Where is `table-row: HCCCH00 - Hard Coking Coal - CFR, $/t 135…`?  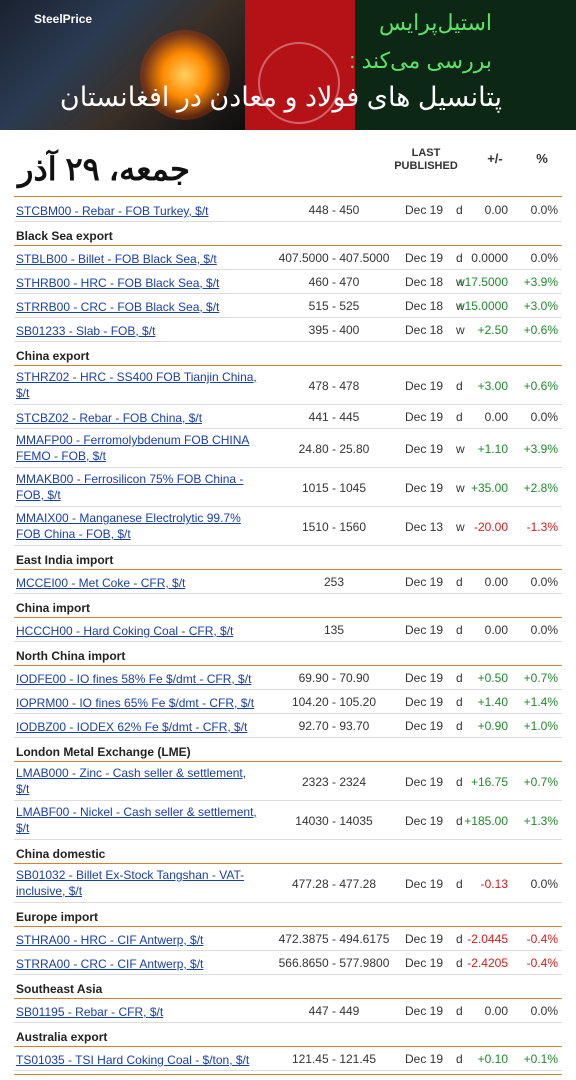
table-row: HCCCH00 - Hard Coking Coal - CFR, $/t 135… is located at coordinates (288, 630).